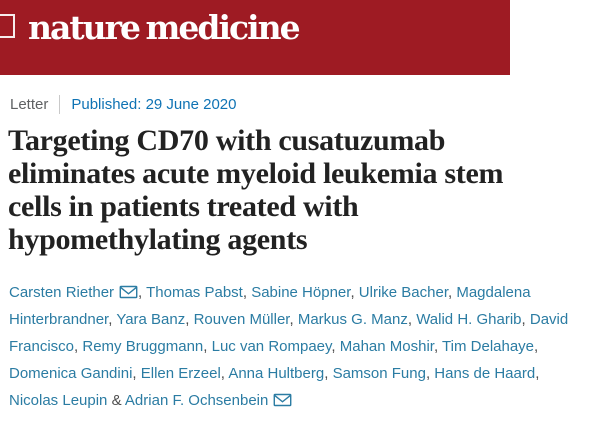  What do you see at coordinates (158, 239) in the screenshot?
I see `title-line: hypomethylating agents` at bounding box center [158, 239].